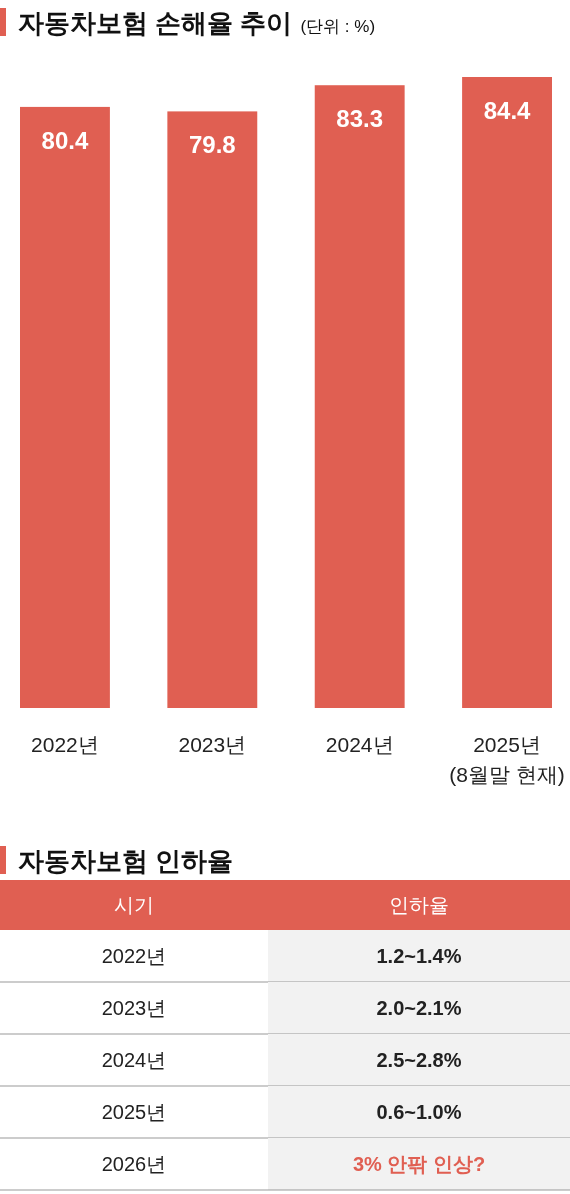 This screenshot has height=1194, width=570. What do you see at coordinates (65, 744) in the screenshot?
I see `x-tick-label: 2022년` at bounding box center [65, 744].